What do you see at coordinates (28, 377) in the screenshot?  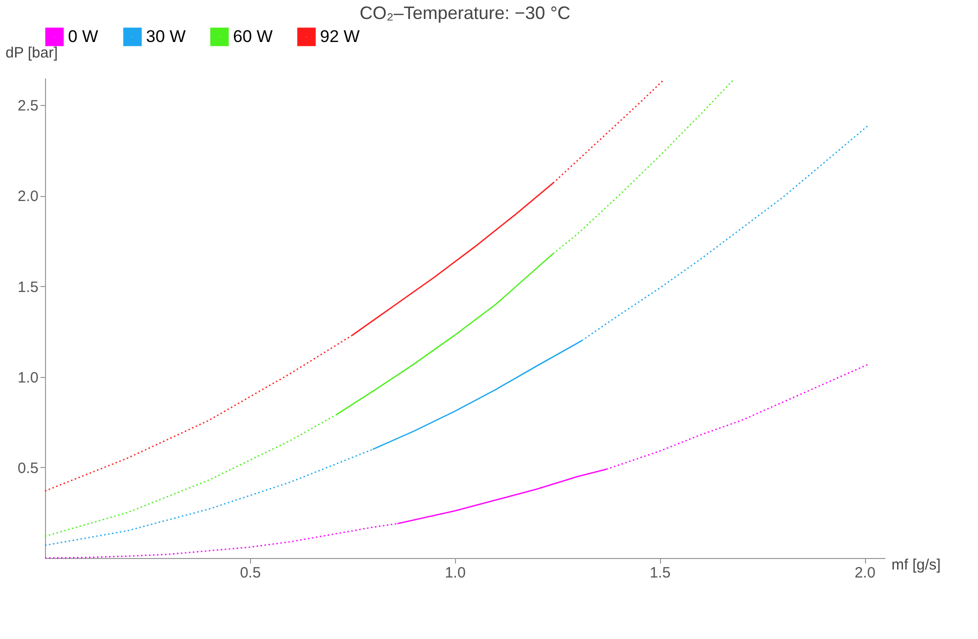 I see `y-tick-label: 1.0` at bounding box center [28, 377].